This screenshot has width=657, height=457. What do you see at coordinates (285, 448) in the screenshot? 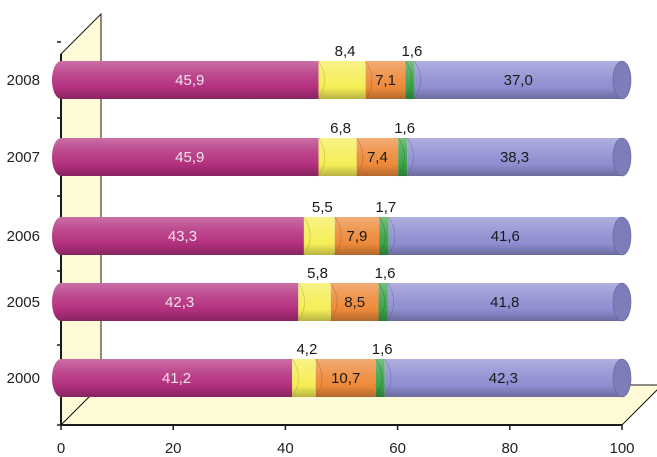
I see `x-tick-label: 40` at bounding box center [285, 448].